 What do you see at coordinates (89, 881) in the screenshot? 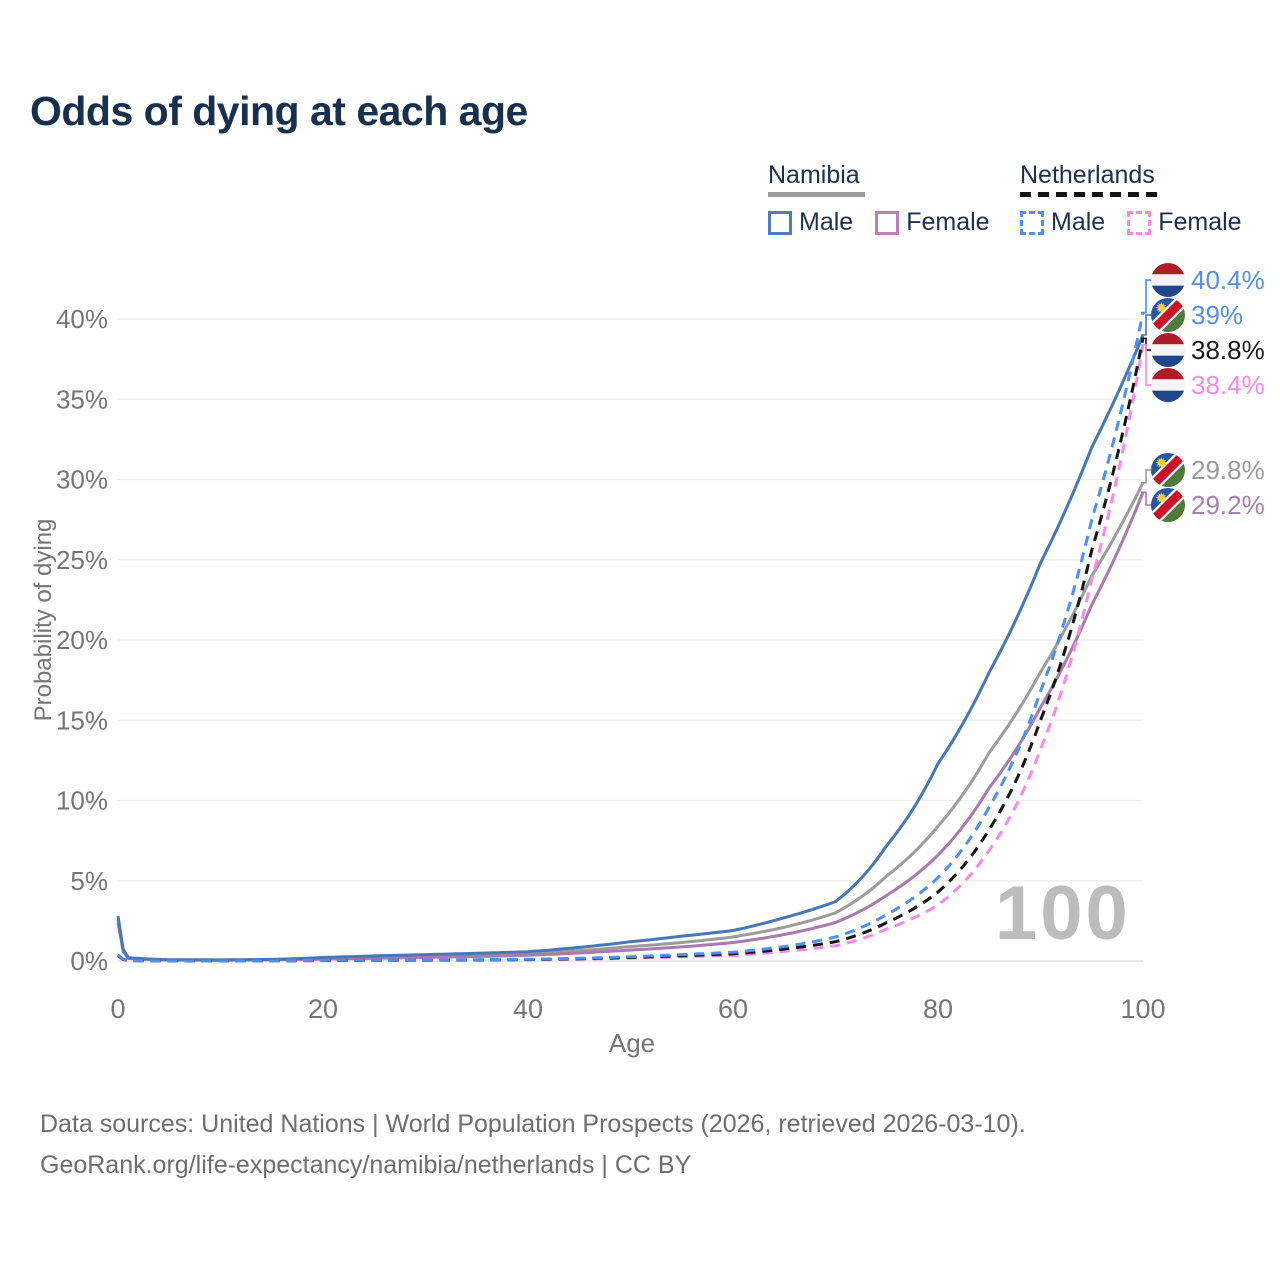
I see `y-axis-tick-label: 5%` at bounding box center [89, 881].